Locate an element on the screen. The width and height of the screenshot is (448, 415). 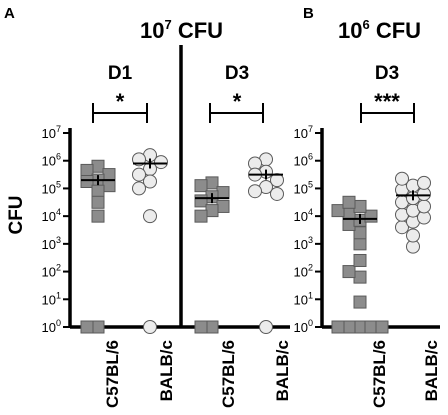
panel-a-ytick-label-3: 10³ is located at coordinates (51, 243).